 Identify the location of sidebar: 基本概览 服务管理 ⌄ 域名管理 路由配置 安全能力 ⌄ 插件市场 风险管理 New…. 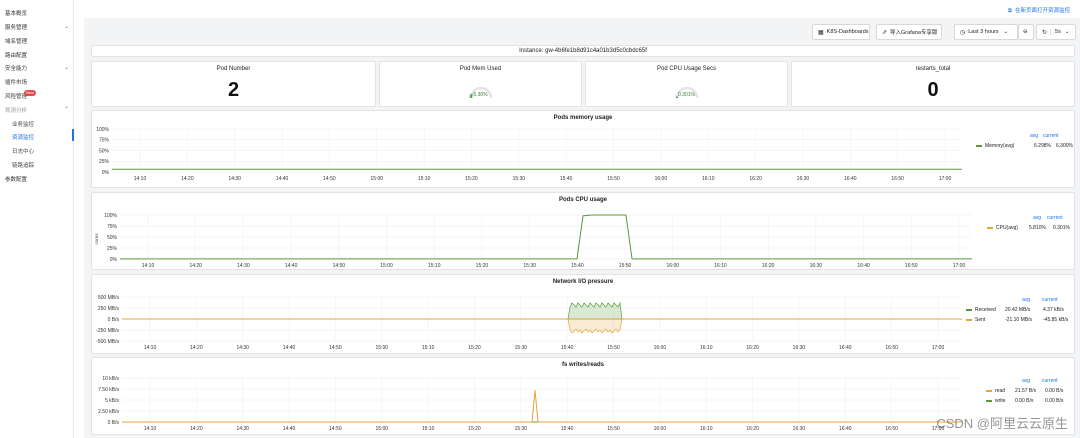
(37, 219).